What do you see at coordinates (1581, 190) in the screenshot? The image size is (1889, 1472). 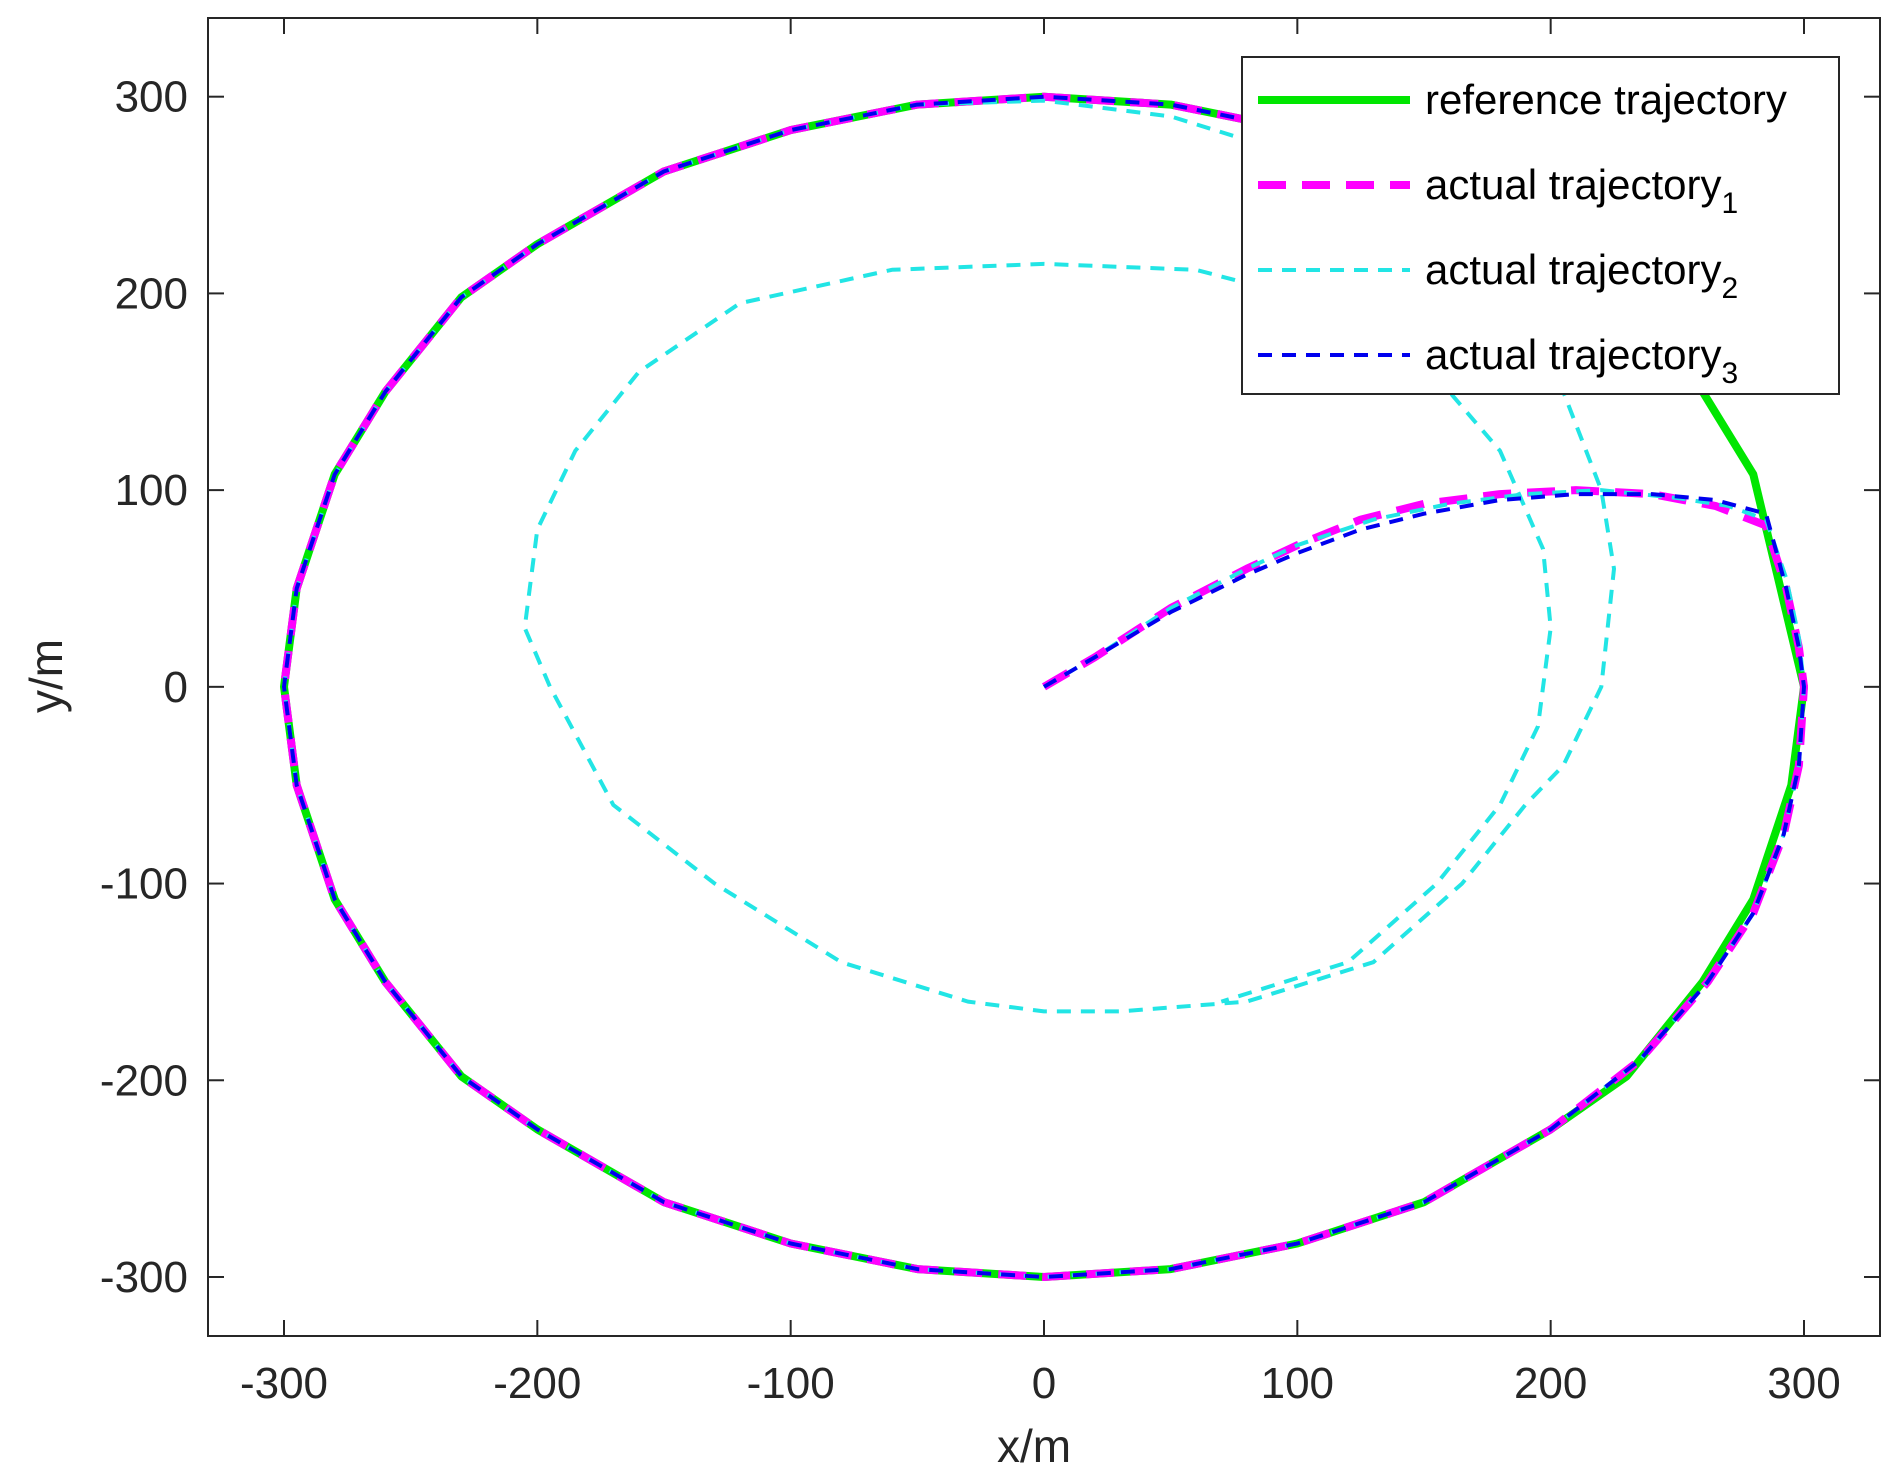 I see `legend-label-2: actual trajectory1` at bounding box center [1581, 190].